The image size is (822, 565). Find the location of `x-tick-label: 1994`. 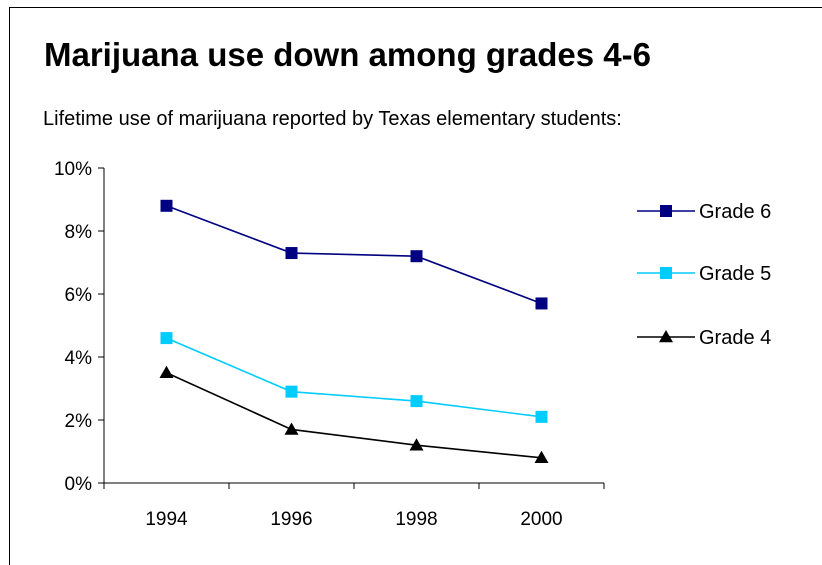

x-tick-label: 1994 is located at coordinates (166, 519).